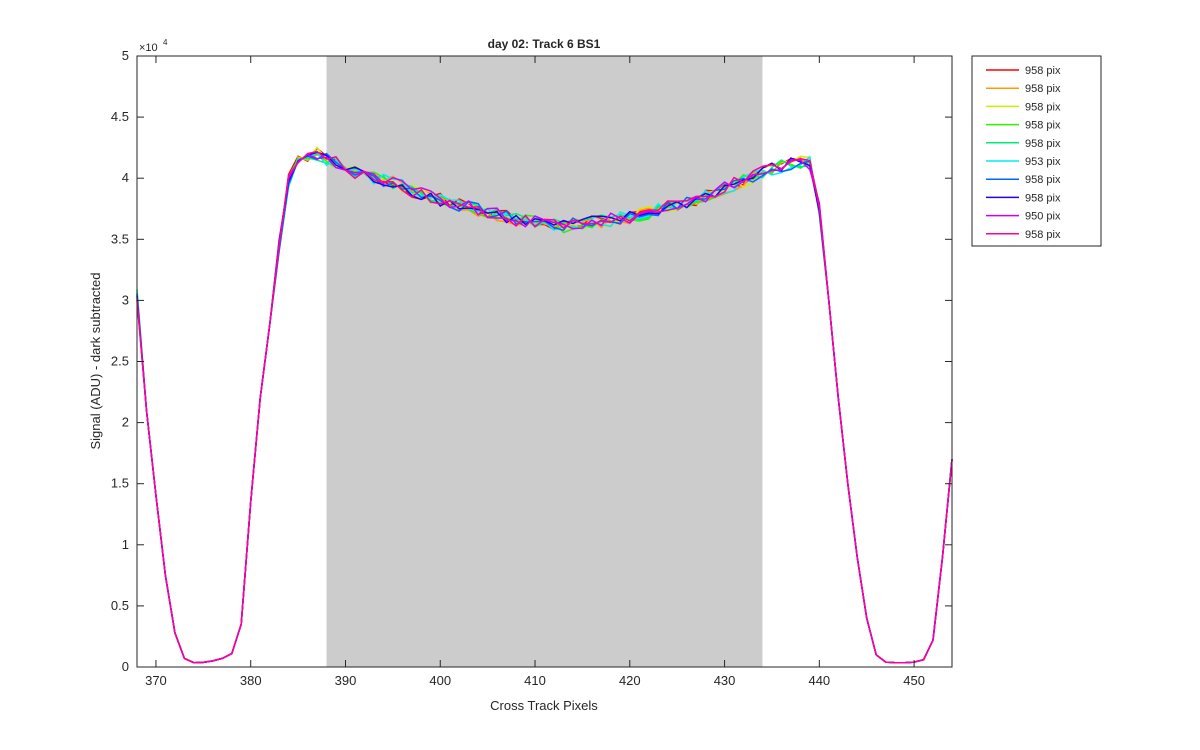 This screenshot has height=750, width=1200. I want to click on y-tick-label: 4, so click(125, 177).